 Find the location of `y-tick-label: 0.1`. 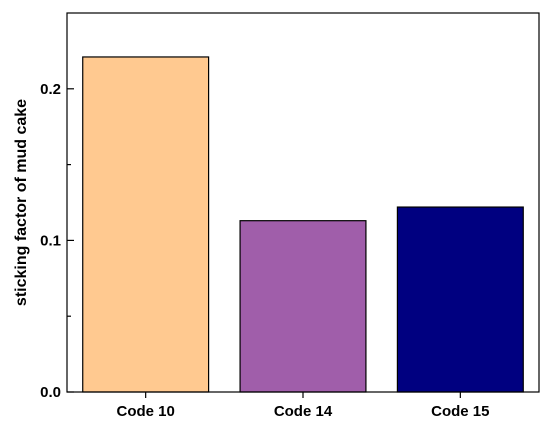

y-tick-label: 0.1 is located at coordinates (50, 240).